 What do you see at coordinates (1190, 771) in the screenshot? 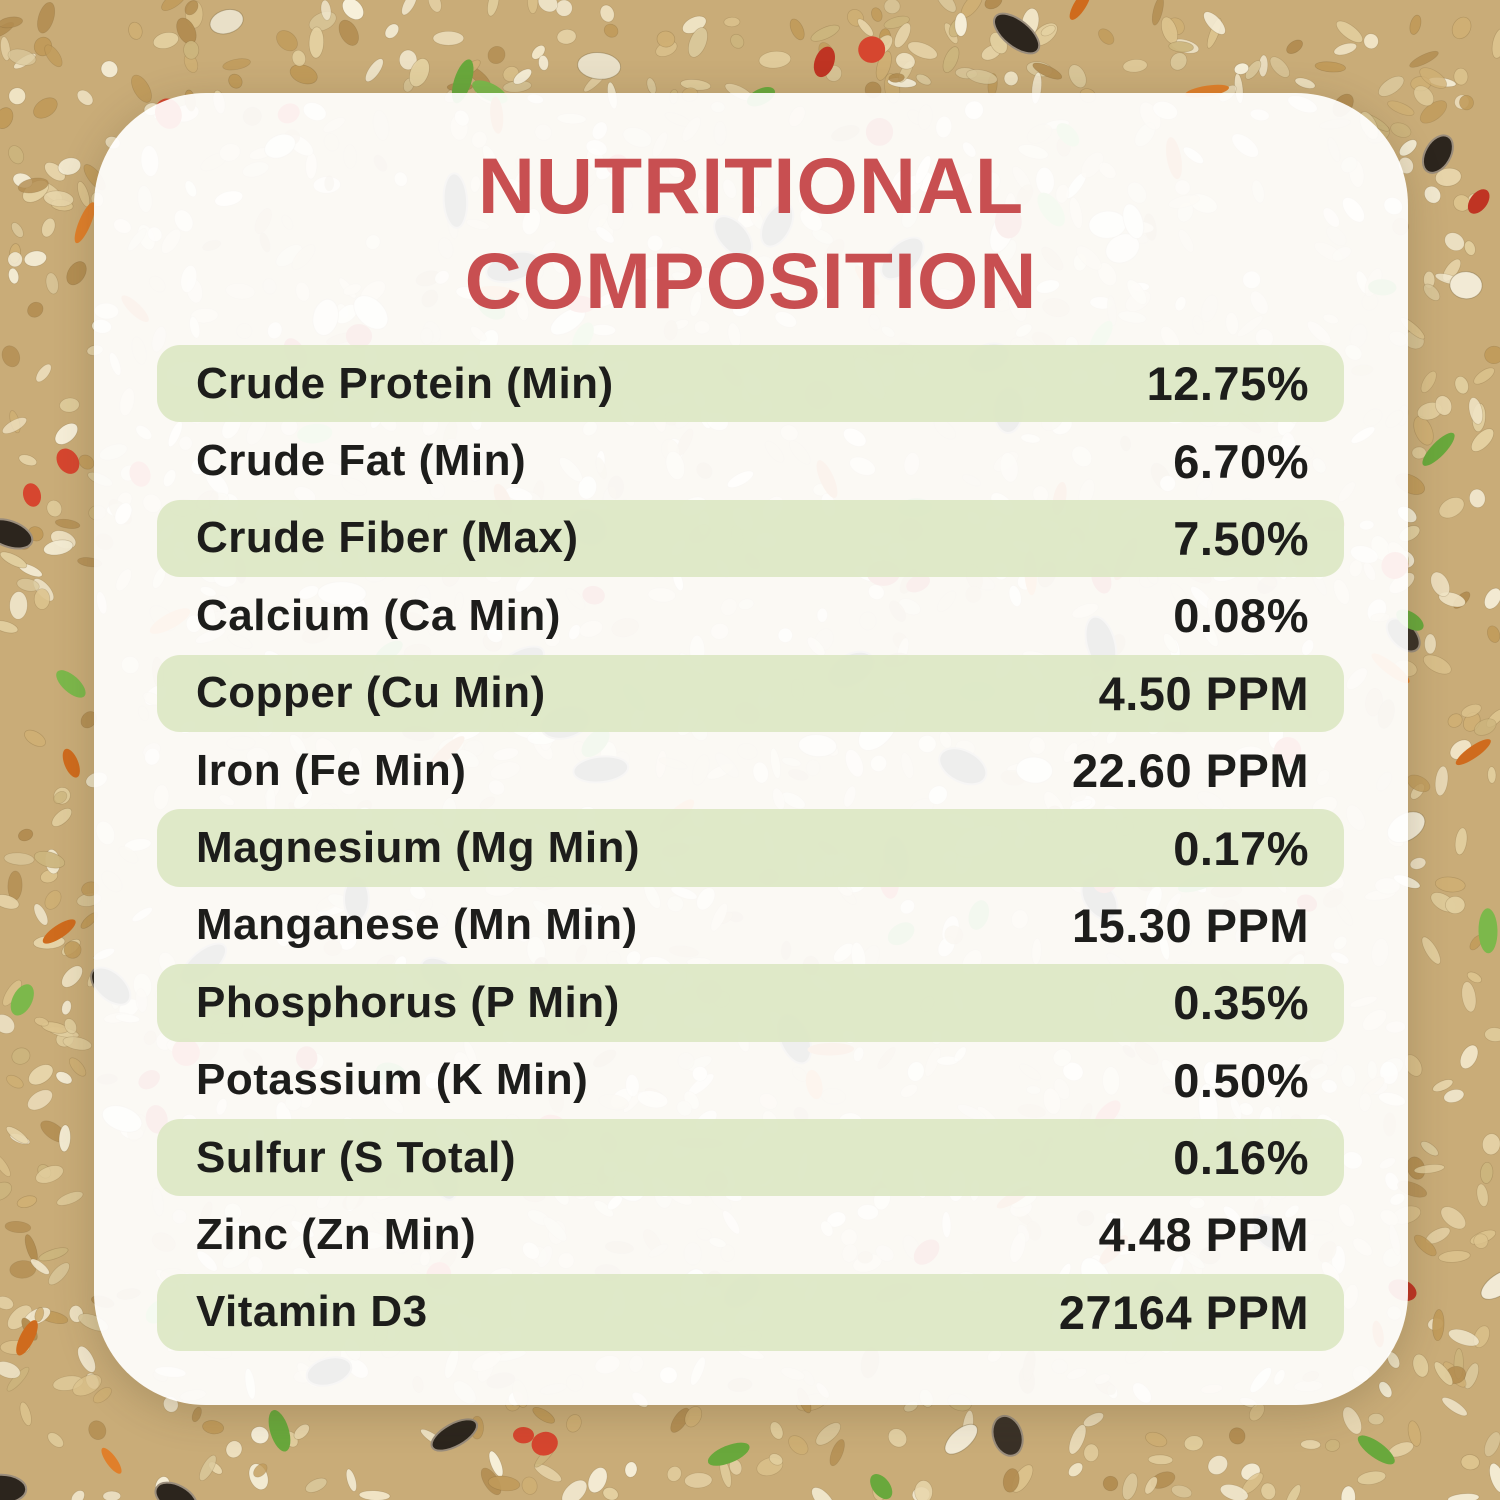
I see `nutrient-value: 22.60 PPM` at bounding box center [1190, 771].